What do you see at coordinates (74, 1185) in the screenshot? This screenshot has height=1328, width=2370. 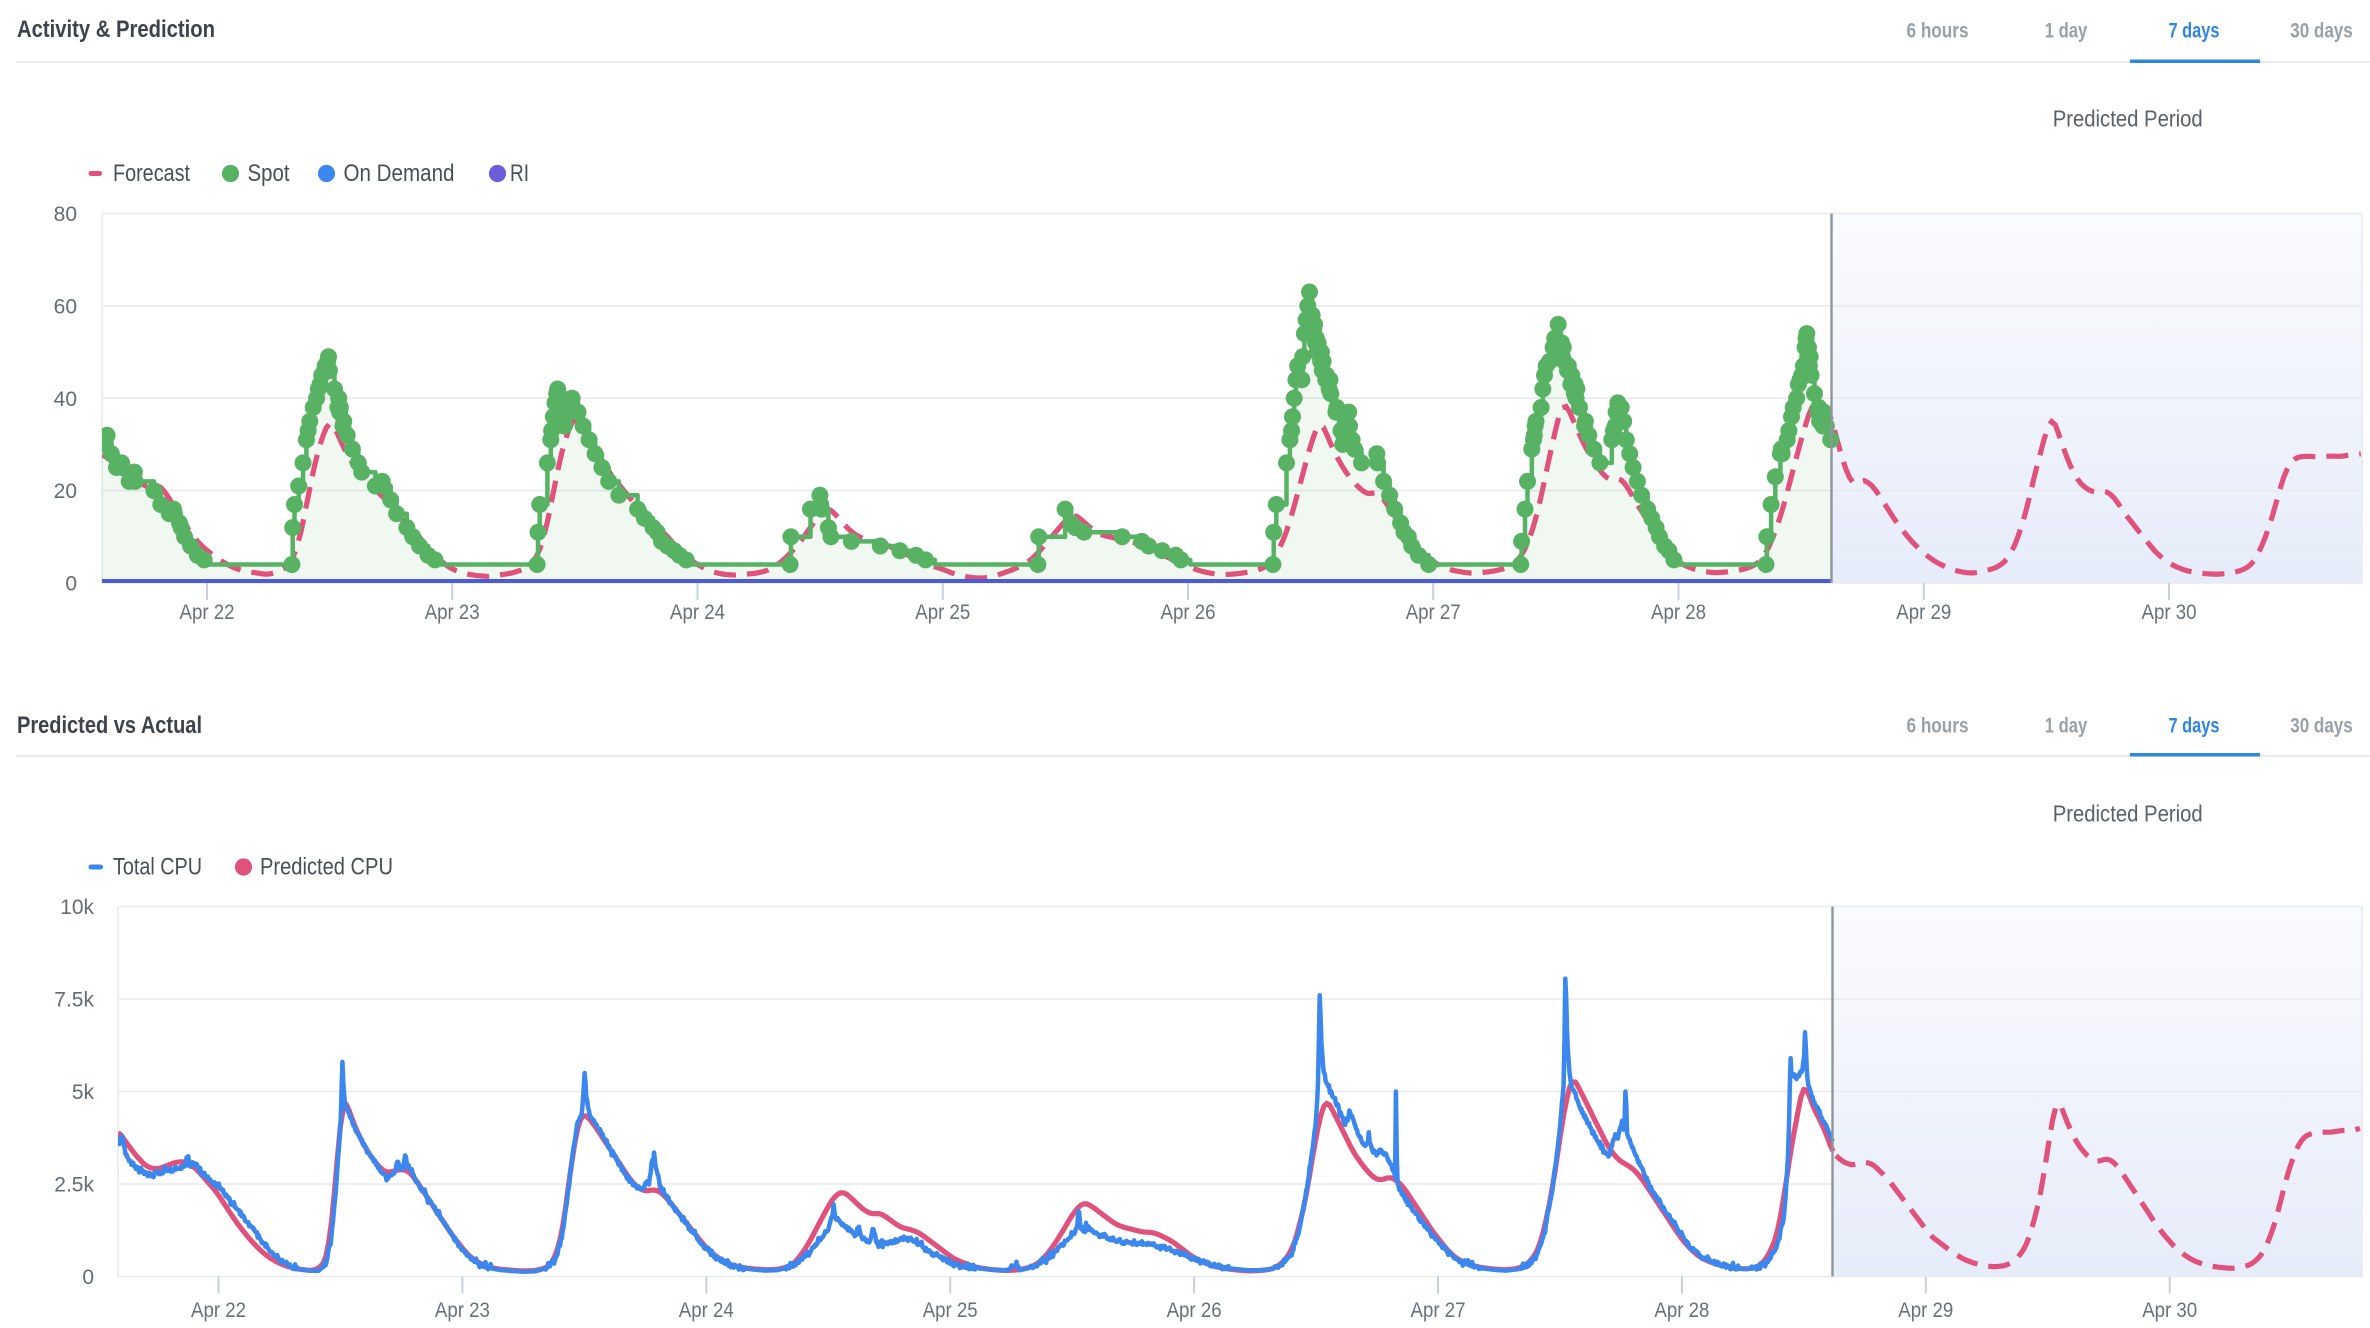 I see `svg-text: 2.5k` at bounding box center [74, 1185].